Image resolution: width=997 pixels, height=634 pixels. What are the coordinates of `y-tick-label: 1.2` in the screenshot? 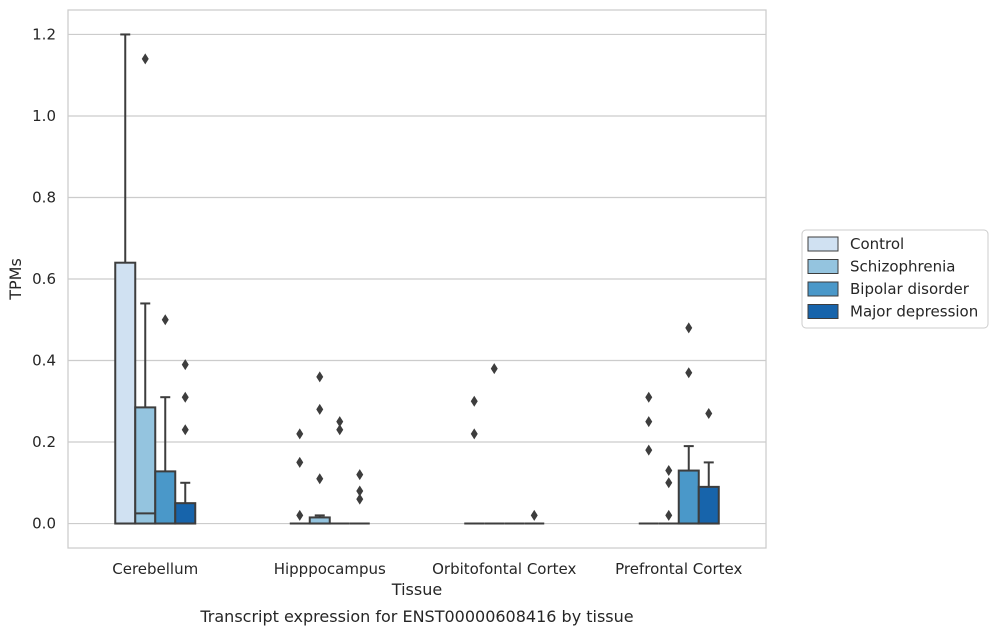 It's located at (44, 34).